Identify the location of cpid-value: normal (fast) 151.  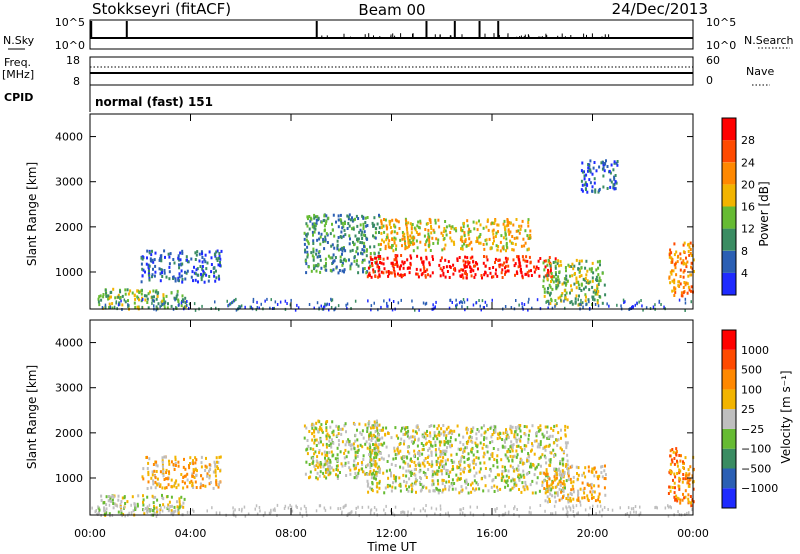
(154, 102).